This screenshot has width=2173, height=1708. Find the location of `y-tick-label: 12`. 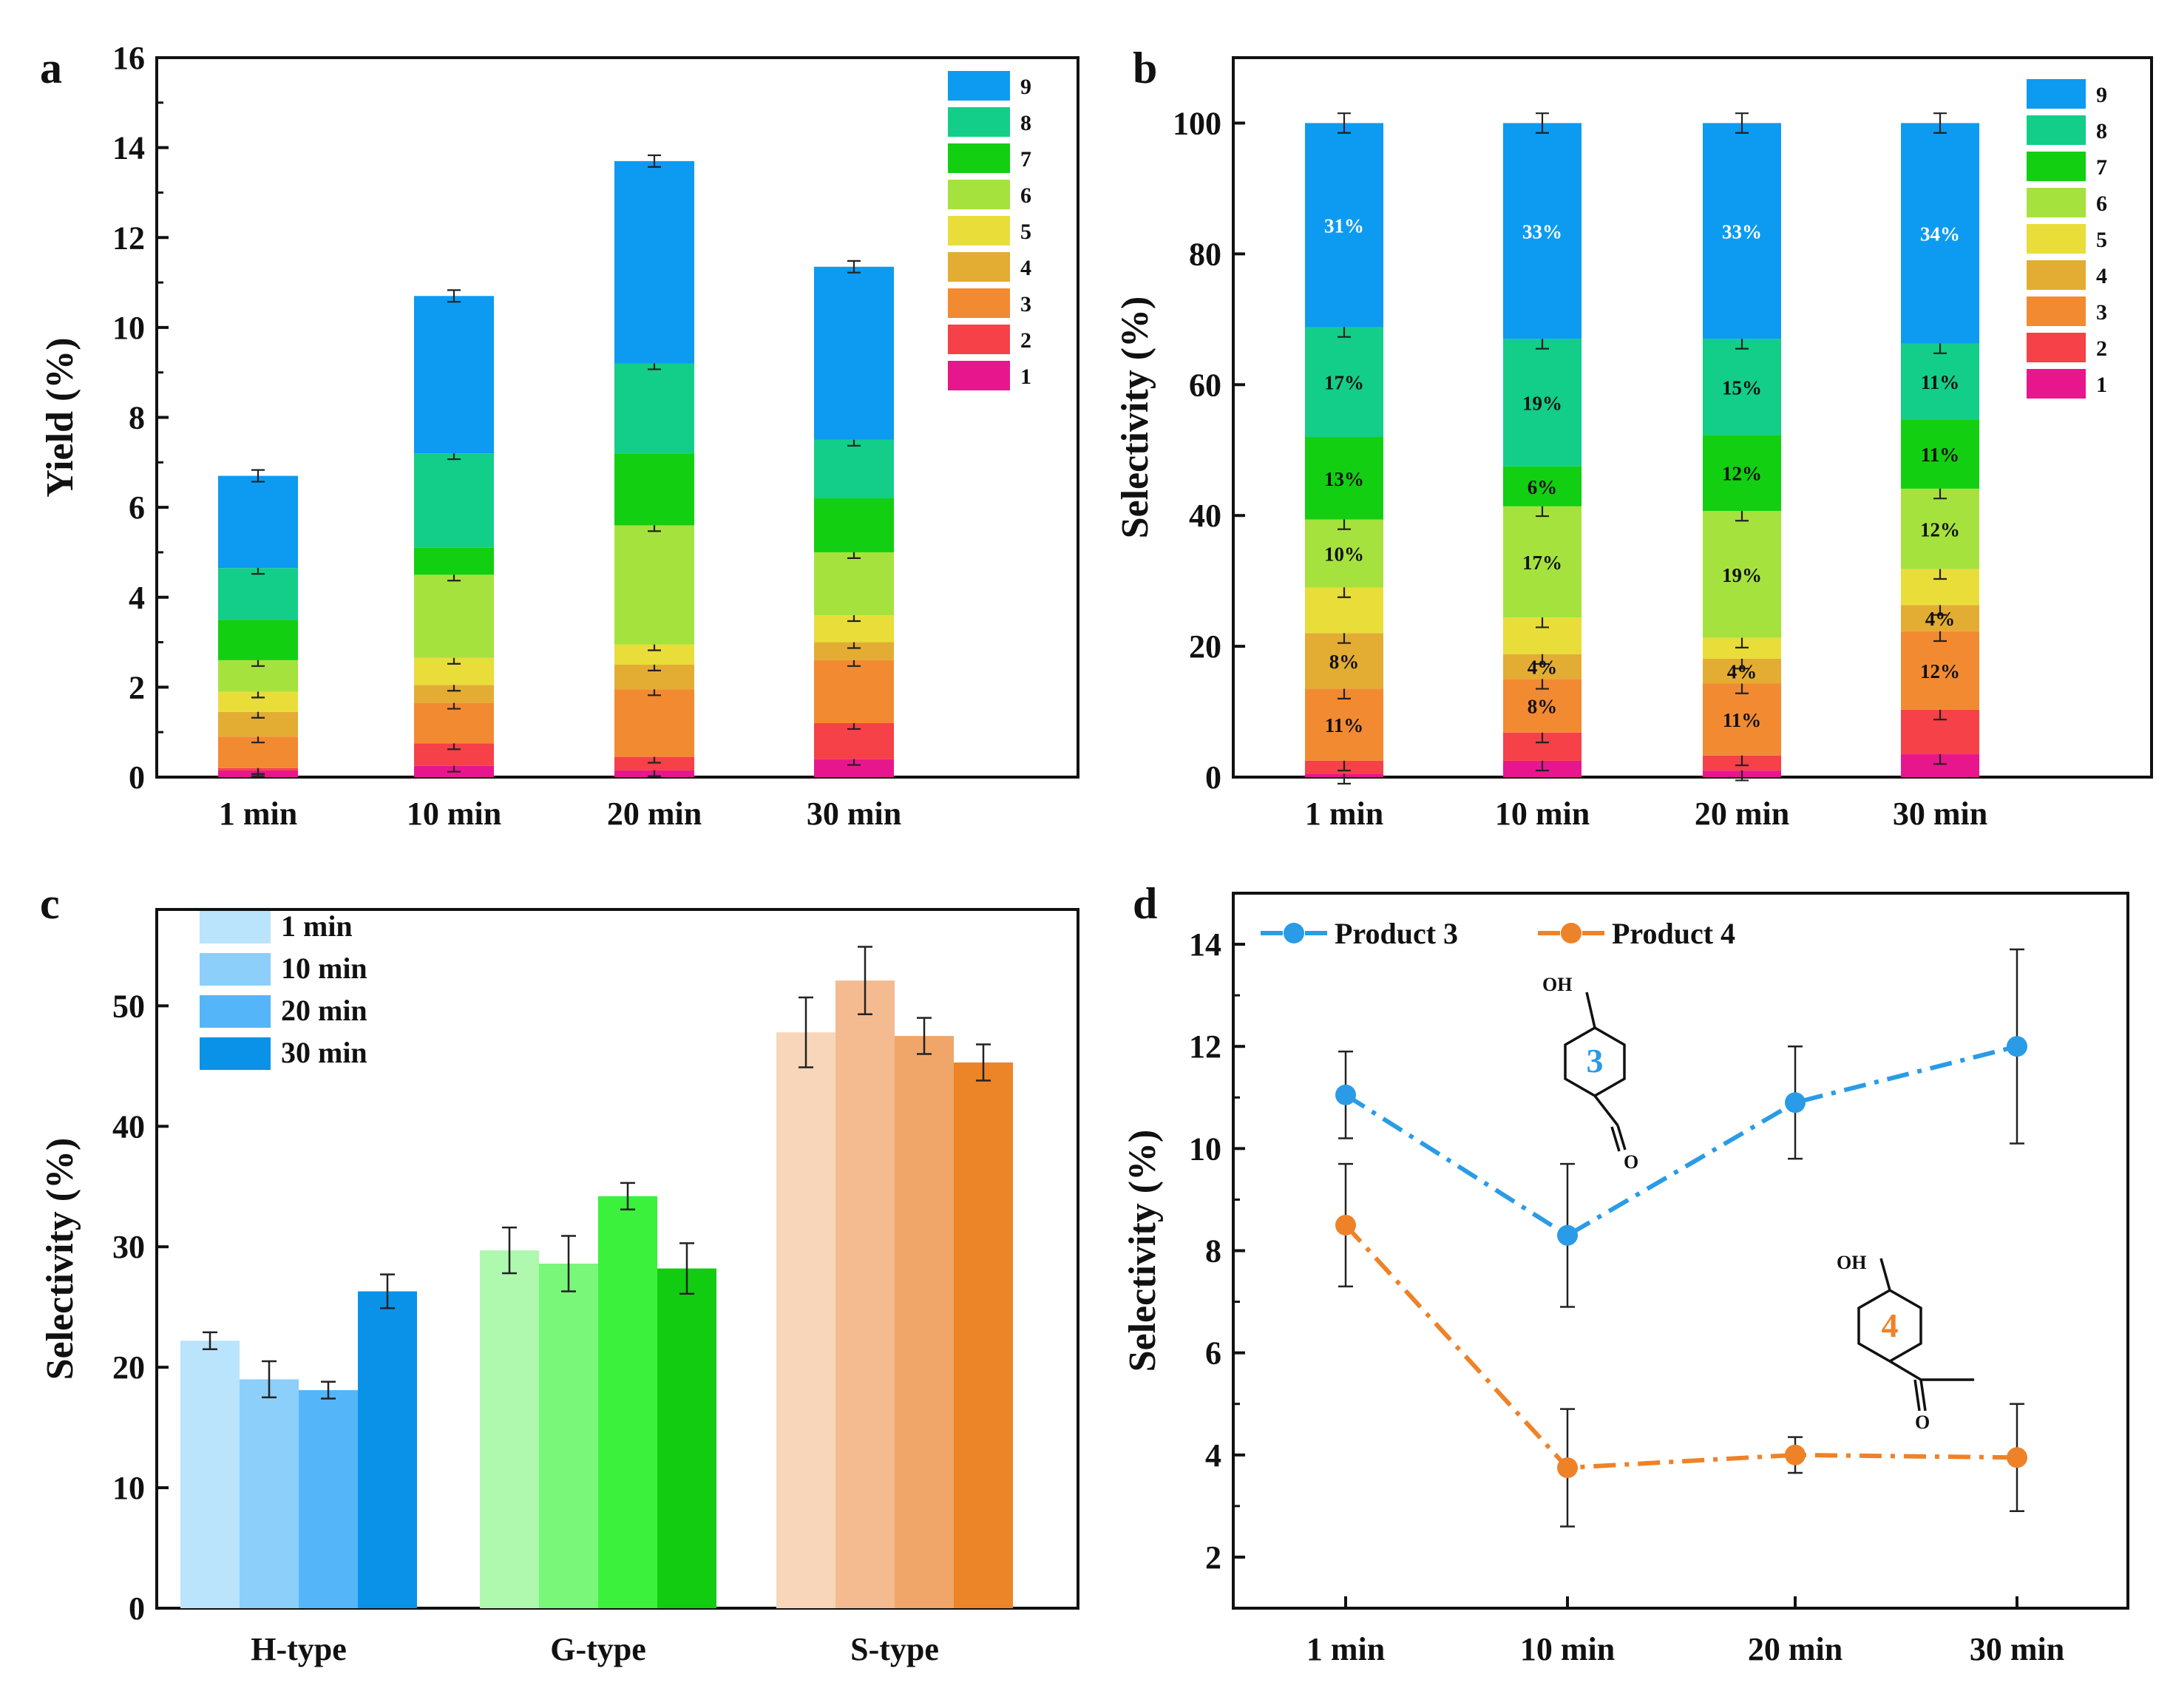

y-tick-label: 12 is located at coordinates (128, 238).